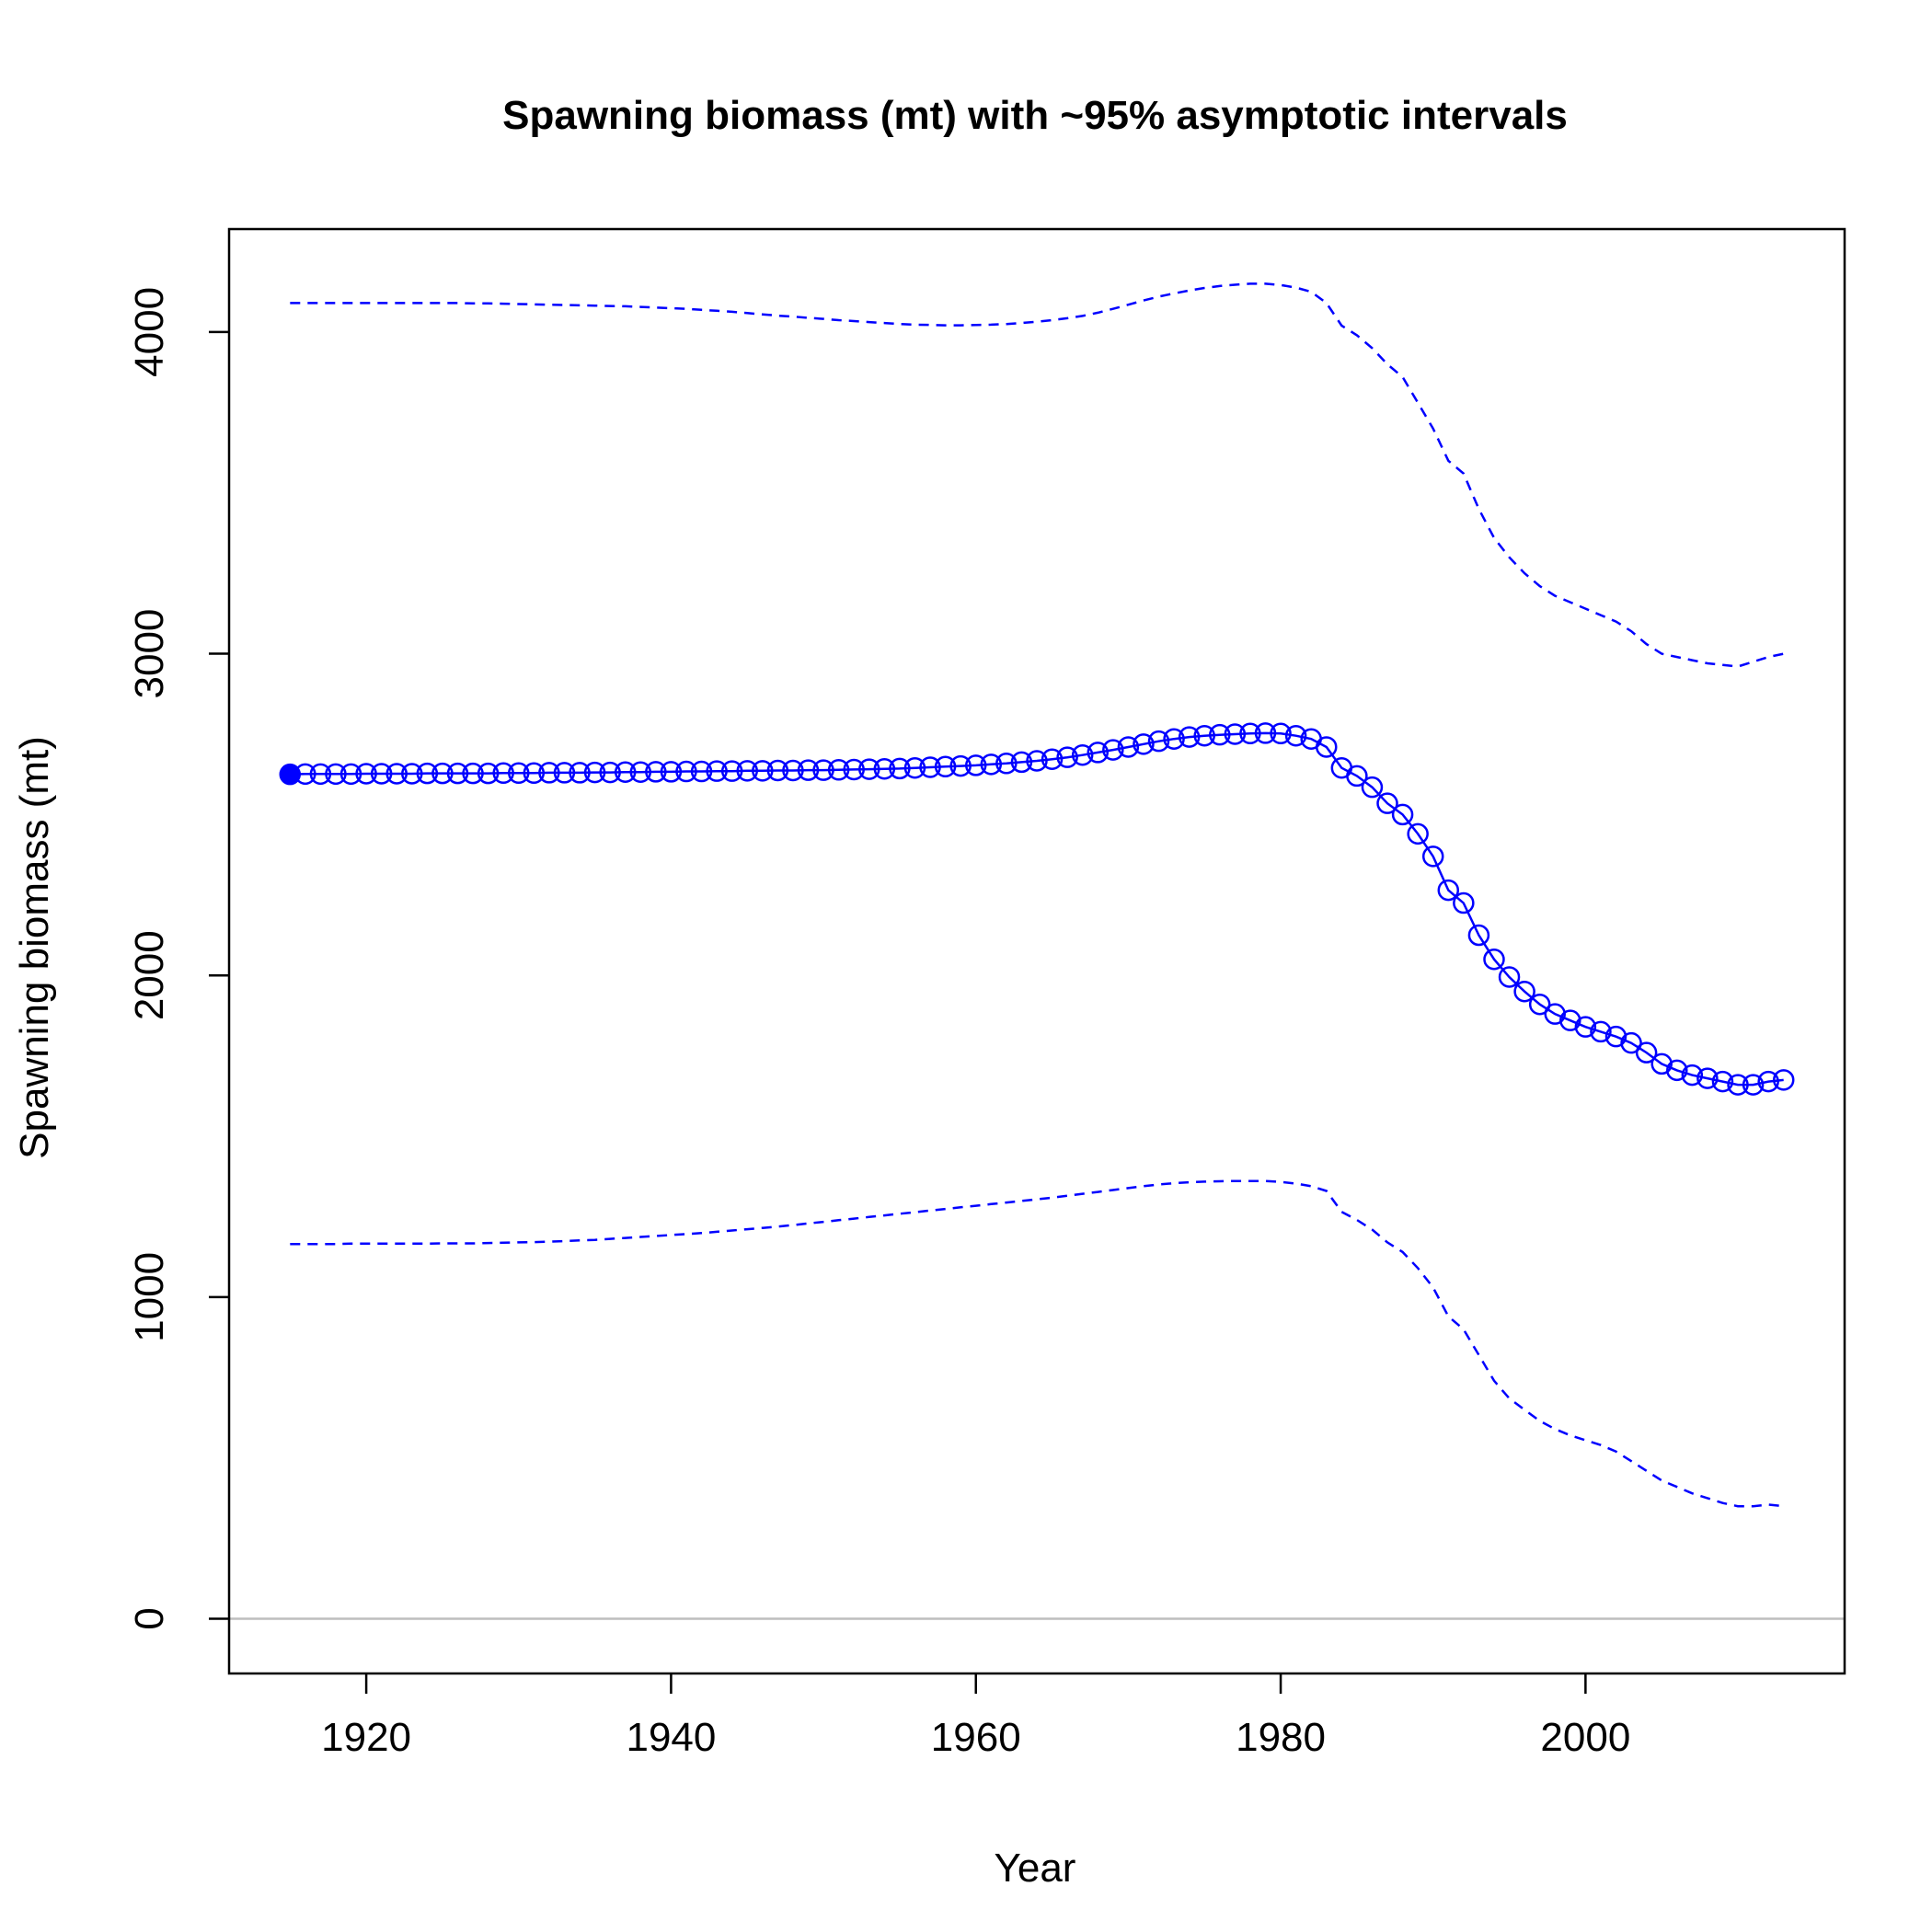 The height and width of the screenshot is (1932, 1932). Describe the element at coordinates (149, 975) in the screenshot. I see `y-tick-label: 2000` at that location.